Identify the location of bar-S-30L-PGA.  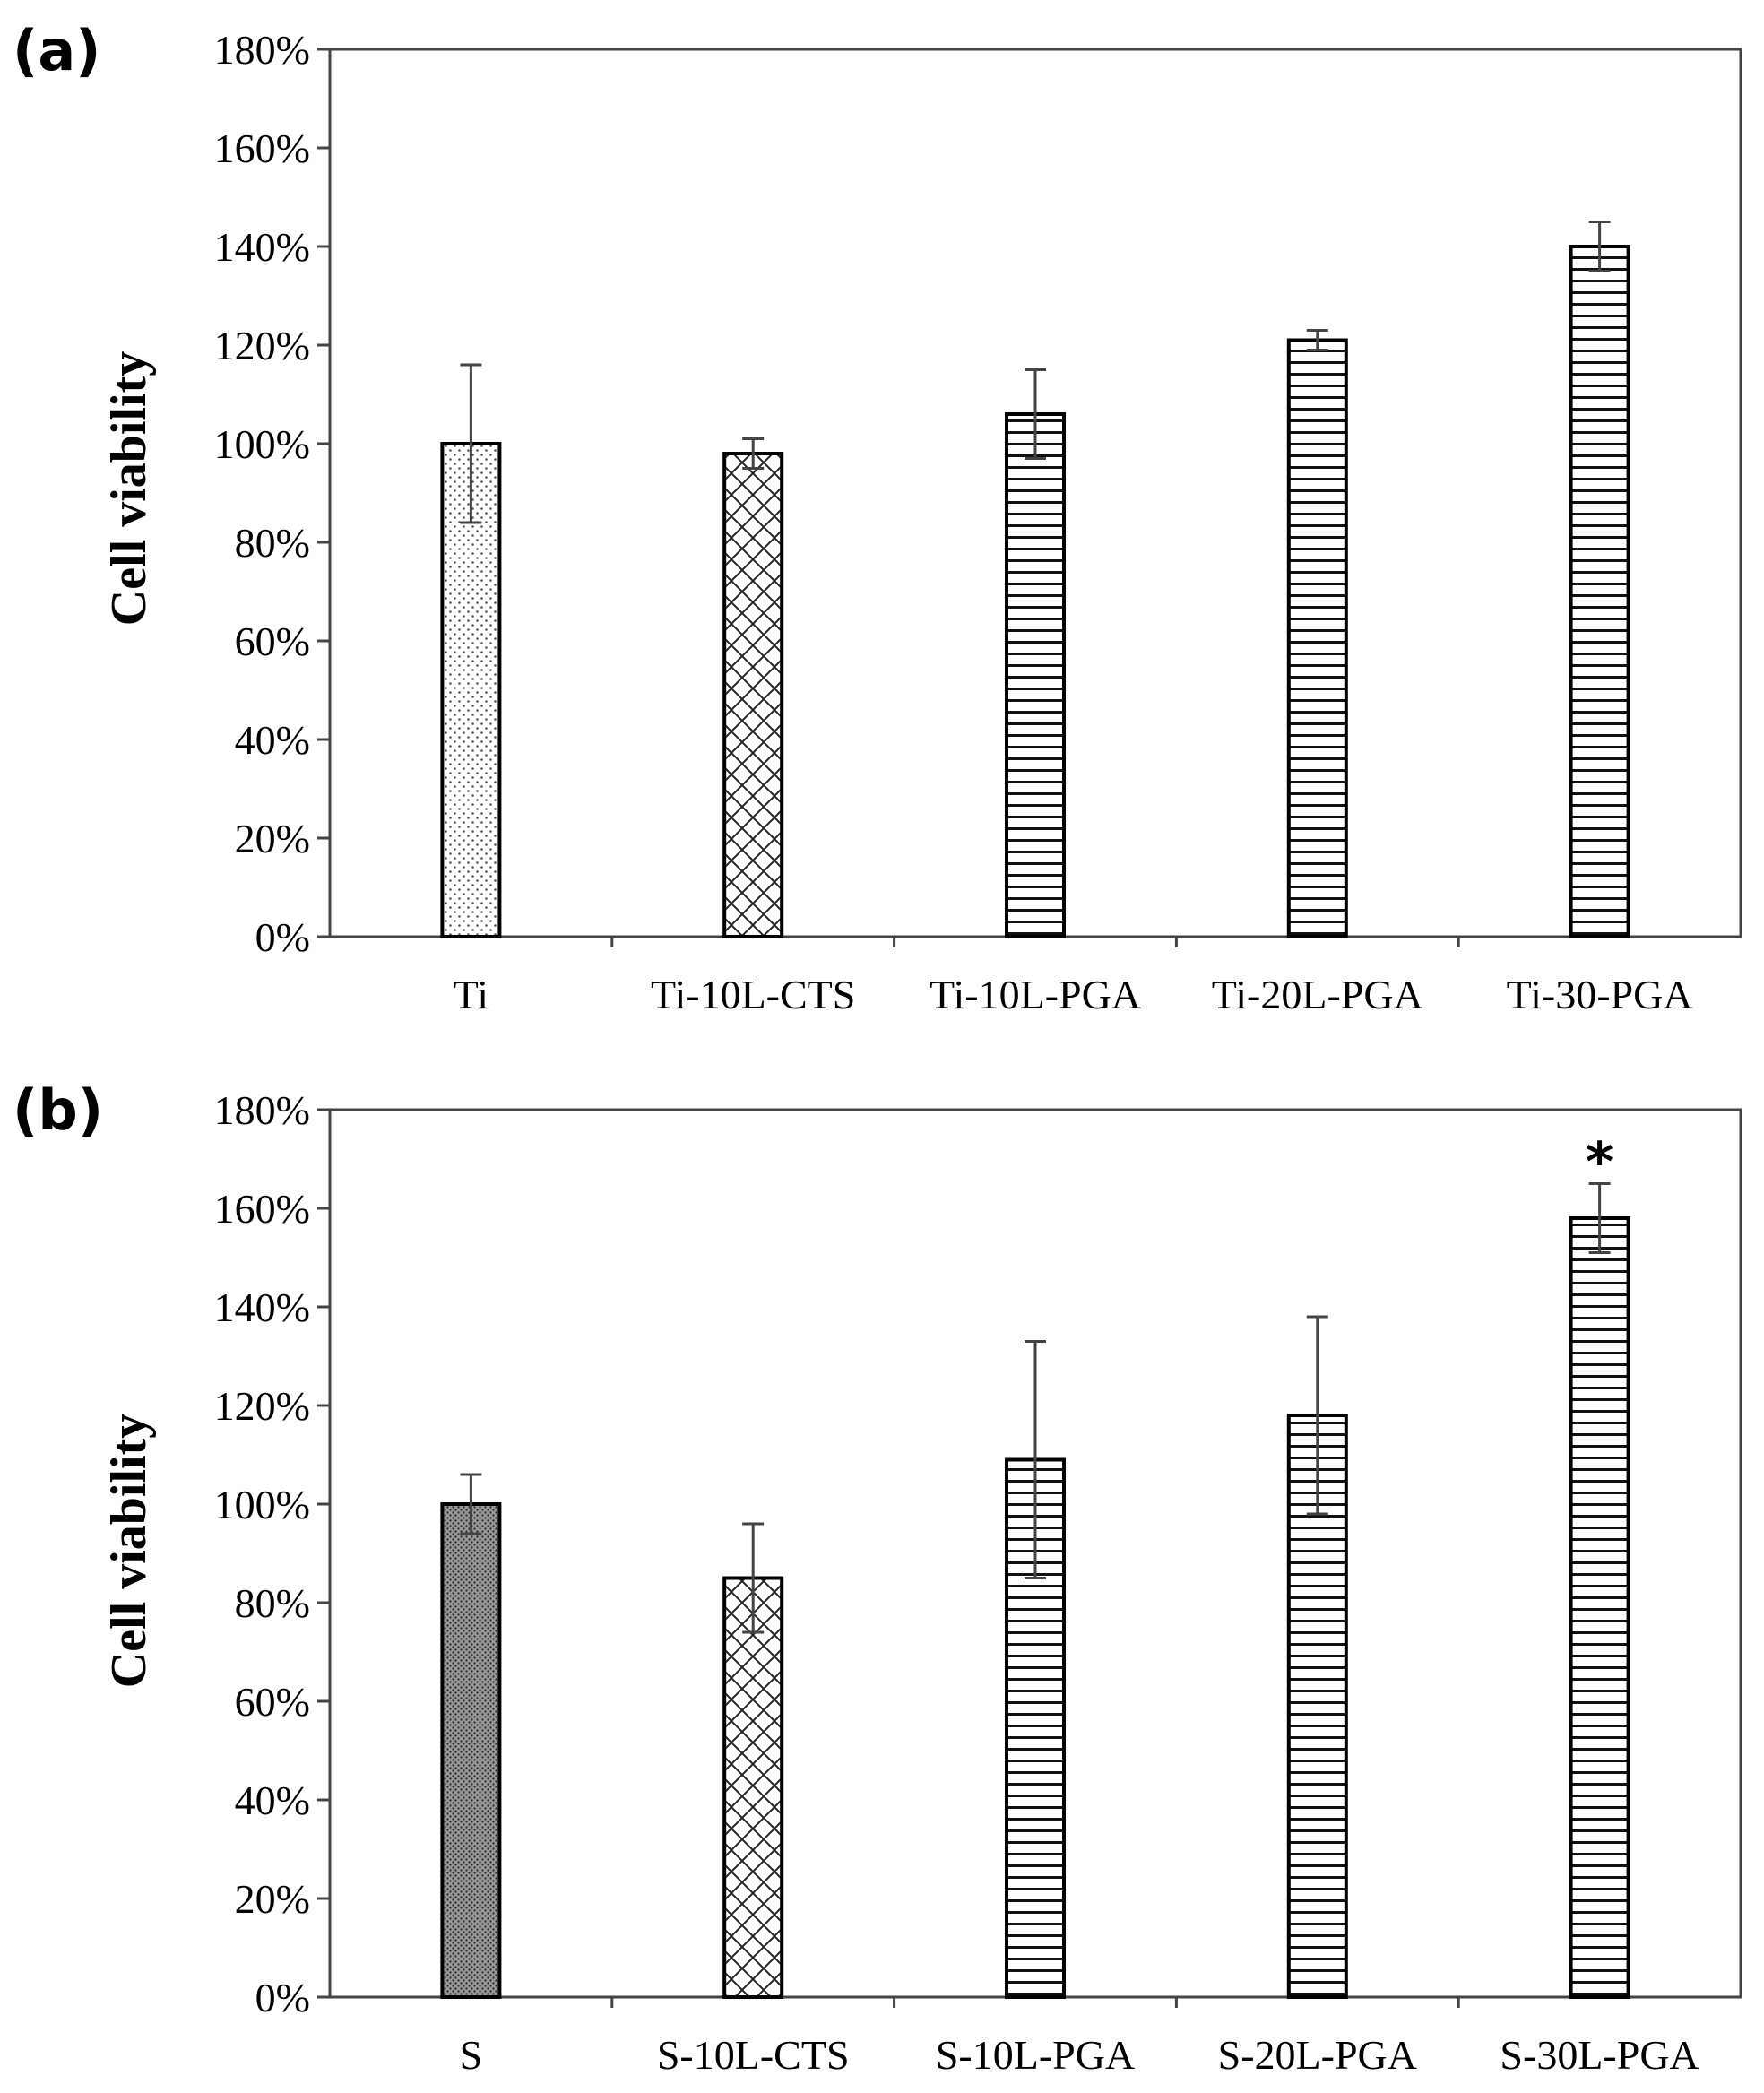
(1599, 1607).